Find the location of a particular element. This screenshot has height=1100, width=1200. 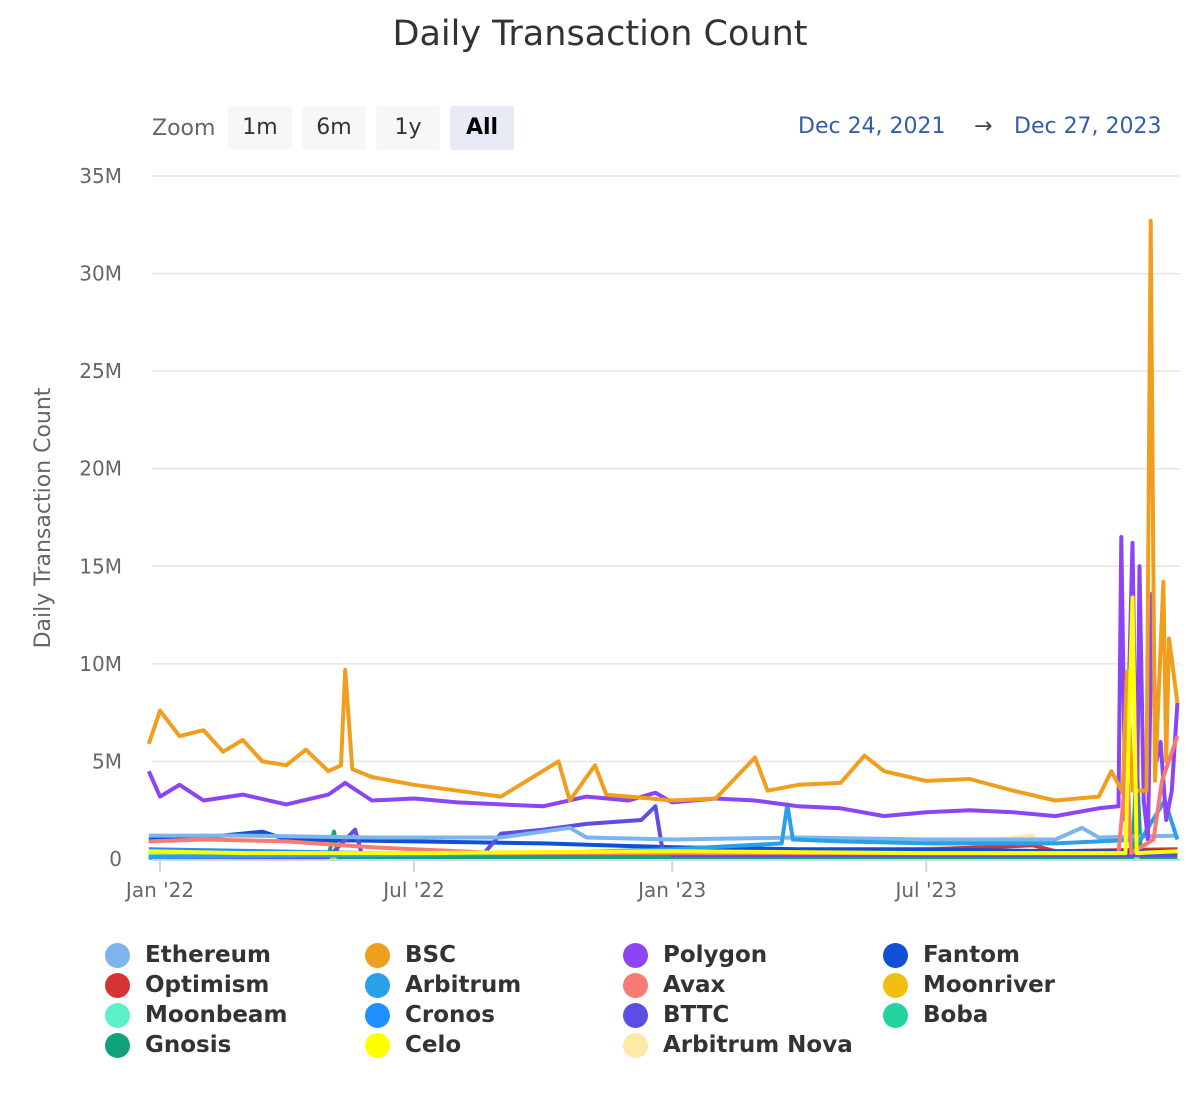

y-tick-label: 5M is located at coordinates (107, 761).